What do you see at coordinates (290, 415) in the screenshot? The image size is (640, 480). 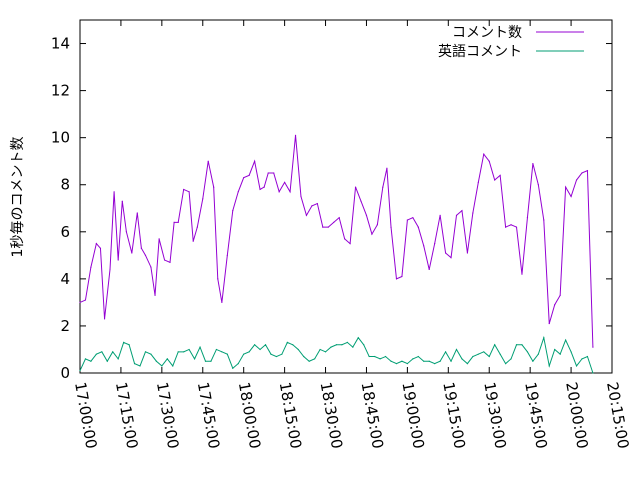 I see `x-tick-label: 18:15:00` at bounding box center [290, 415].